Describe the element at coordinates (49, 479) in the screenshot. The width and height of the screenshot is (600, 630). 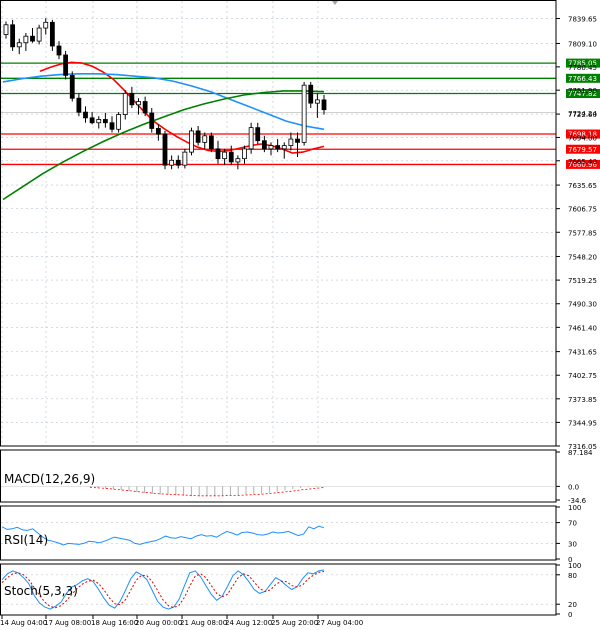
I see `macd-title: MACD(12,26,9)` at that location.